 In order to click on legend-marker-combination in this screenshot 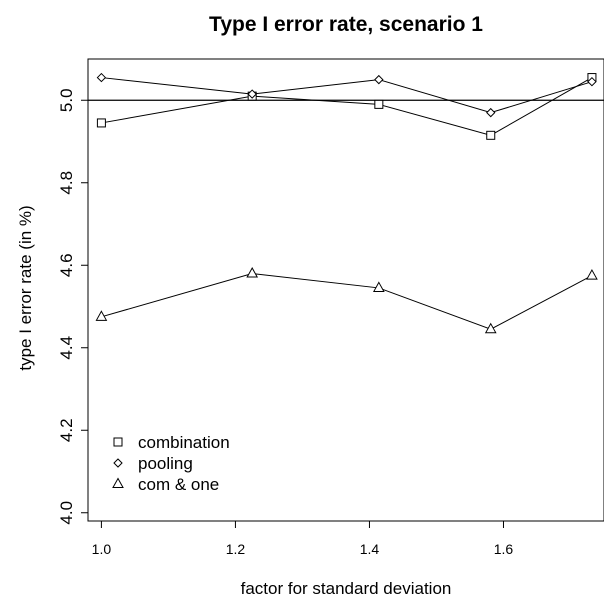, I will do `click(118, 442)`.